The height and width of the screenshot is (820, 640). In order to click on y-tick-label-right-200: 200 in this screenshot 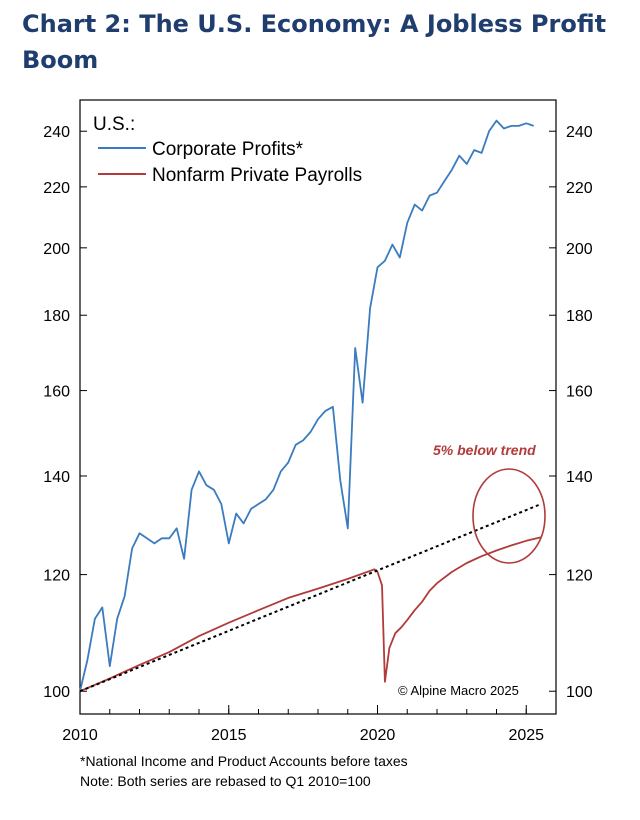, I will do `click(579, 249)`.